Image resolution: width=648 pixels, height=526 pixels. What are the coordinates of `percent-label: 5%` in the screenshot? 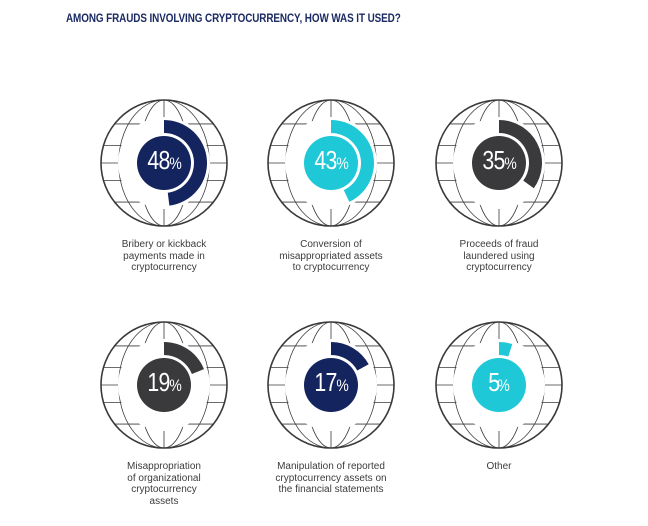 It's located at (499, 382).